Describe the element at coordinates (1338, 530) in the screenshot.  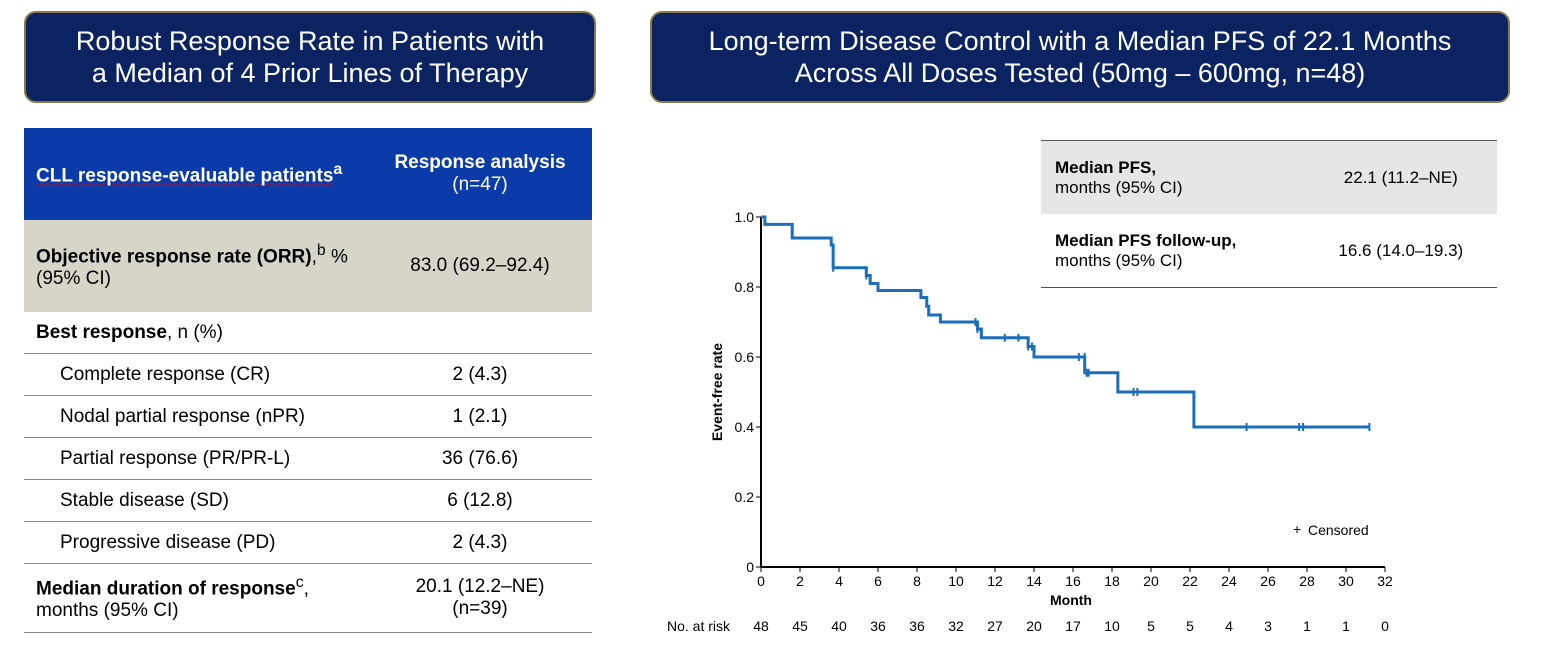
I see `legend-label: Censored` at that location.